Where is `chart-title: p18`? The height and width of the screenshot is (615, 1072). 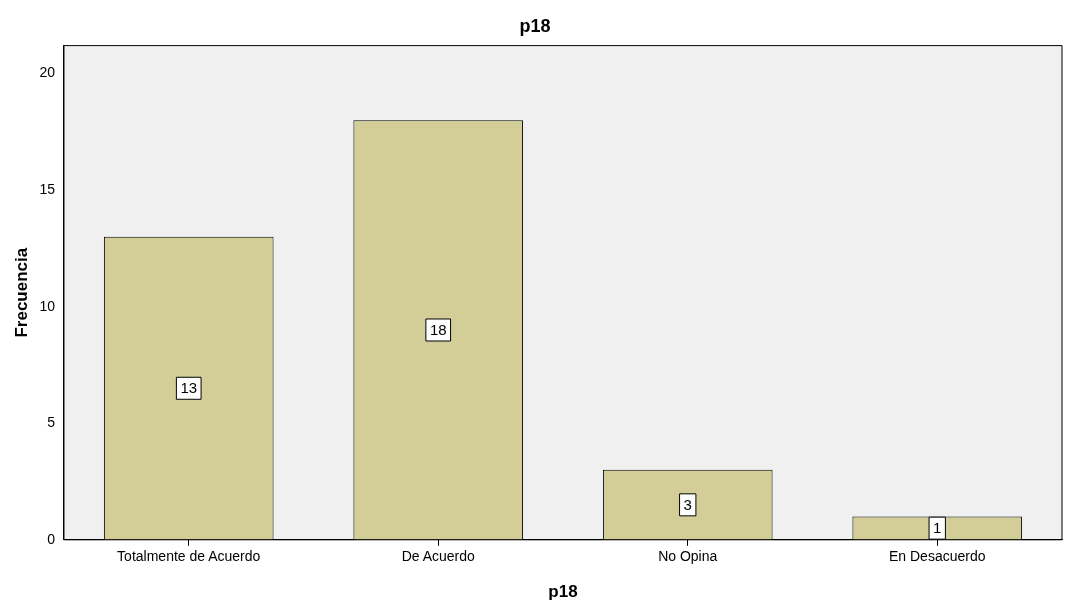 chart-title: p18 is located at coordinates (535, 25).